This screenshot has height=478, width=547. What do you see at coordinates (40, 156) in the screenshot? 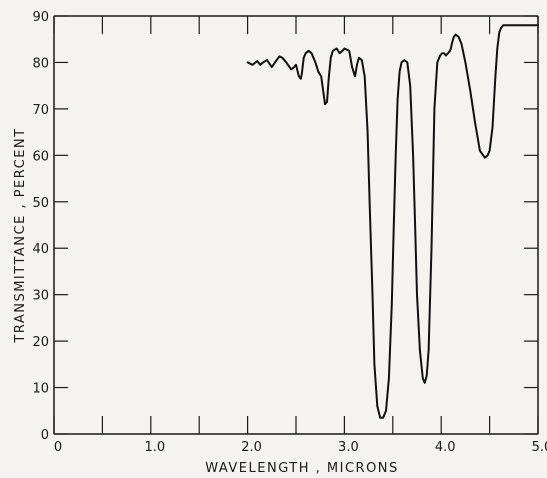
I see `y-tick-label: 60` at bounding box center [40, 156].